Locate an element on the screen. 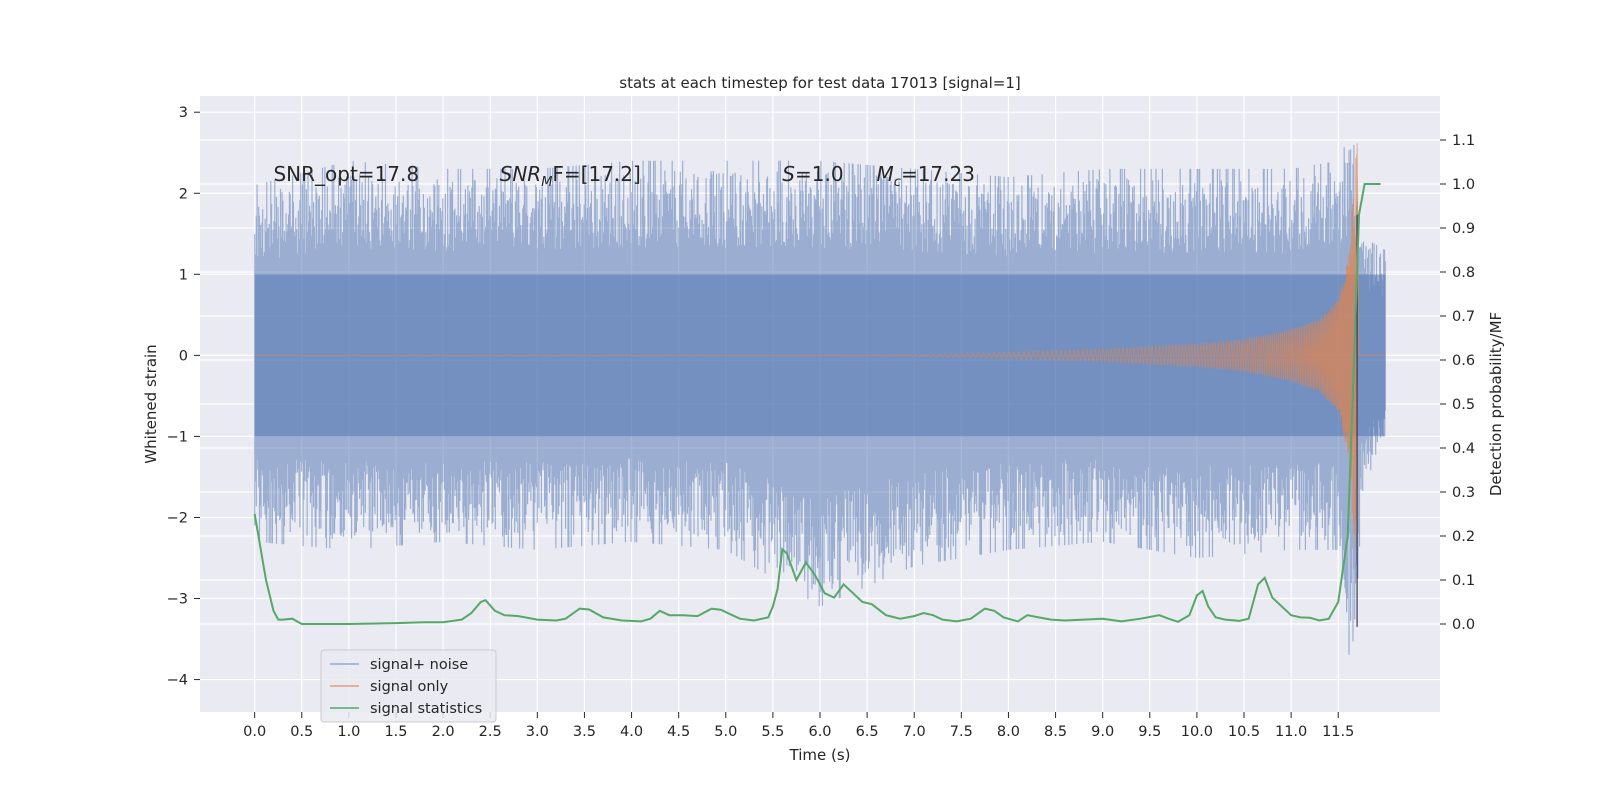 This screenshot has height=800, width=1600. y-right-axis-label: Detection probability/MF is located at coordinates (1496, 404).